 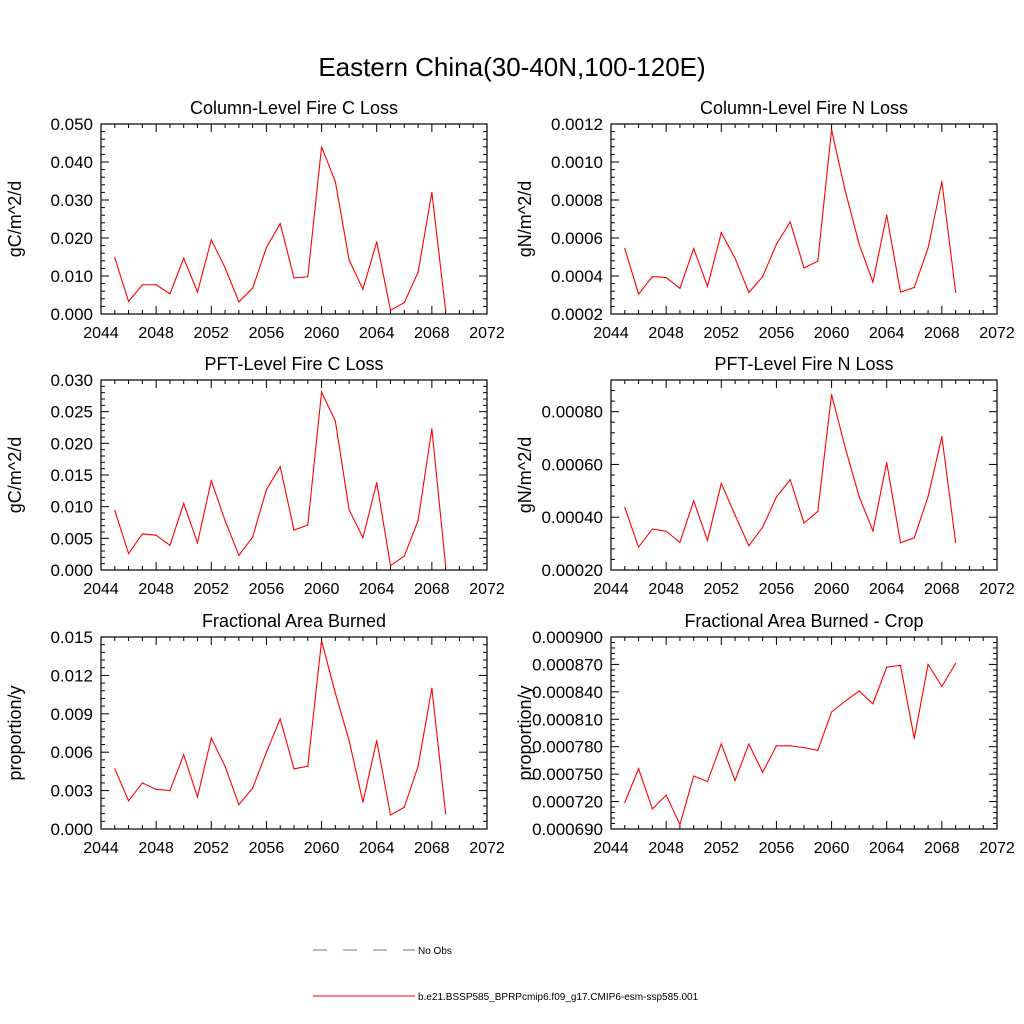 What do you see at coordinates (293, 364) in the screenshot?
I see `panel-title: PFT-Level Fire C Loss` at bounding box center [293, 364].